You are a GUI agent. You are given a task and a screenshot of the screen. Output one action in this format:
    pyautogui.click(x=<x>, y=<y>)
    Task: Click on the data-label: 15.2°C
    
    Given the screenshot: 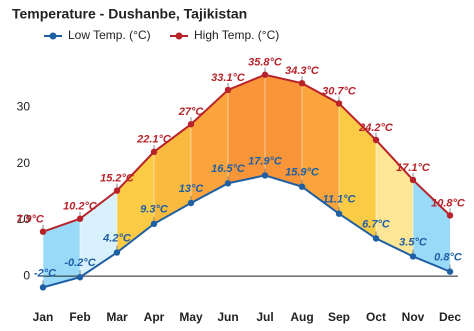 What is the action you would take?
    pyautogui.click(x=117, y=179)
    